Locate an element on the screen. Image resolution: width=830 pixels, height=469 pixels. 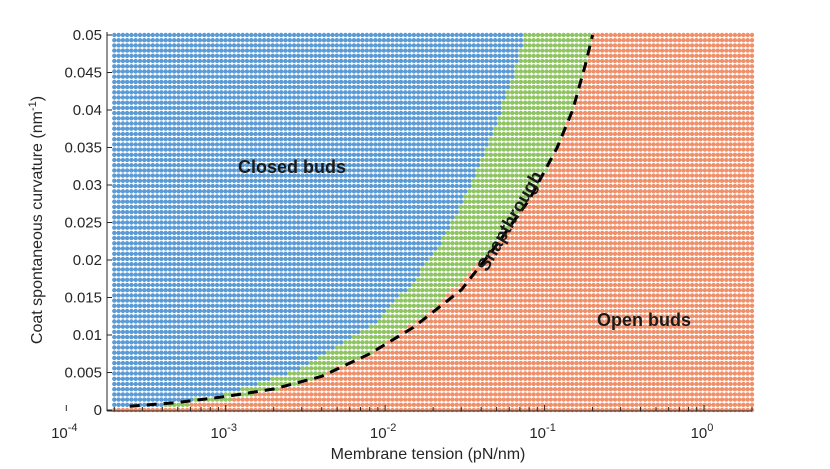
y-tick-label: 0.02 is located at coordinates (87, 260).